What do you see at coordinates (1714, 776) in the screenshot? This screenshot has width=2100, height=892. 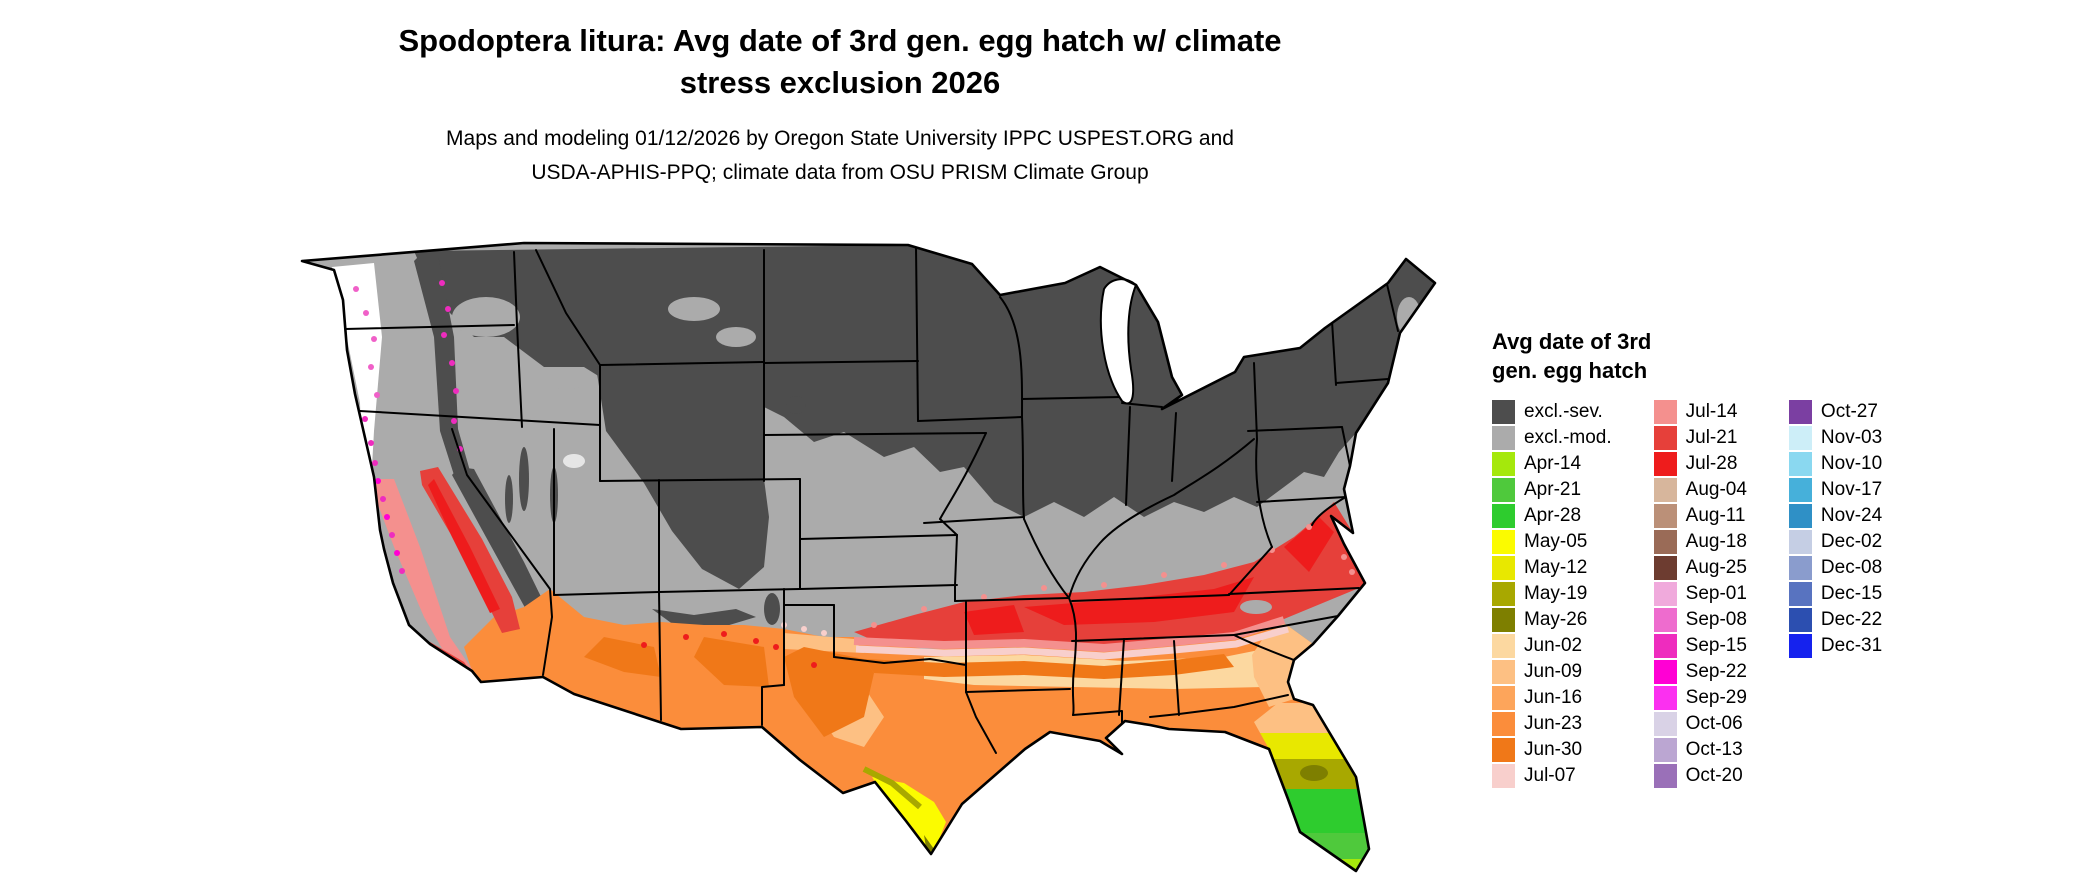 I see `legend-label: Oct-20` at bounding box center [1714, 776].